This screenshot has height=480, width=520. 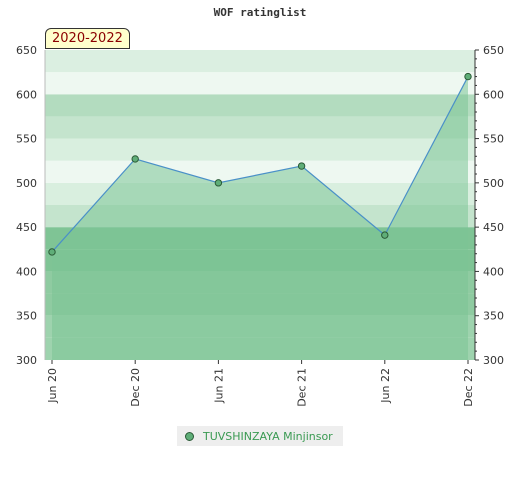 What do you see at coordinates (26, 183) in the screenshot?
I see `y-tick-label-left: 500` at bounding box center [26, 183].